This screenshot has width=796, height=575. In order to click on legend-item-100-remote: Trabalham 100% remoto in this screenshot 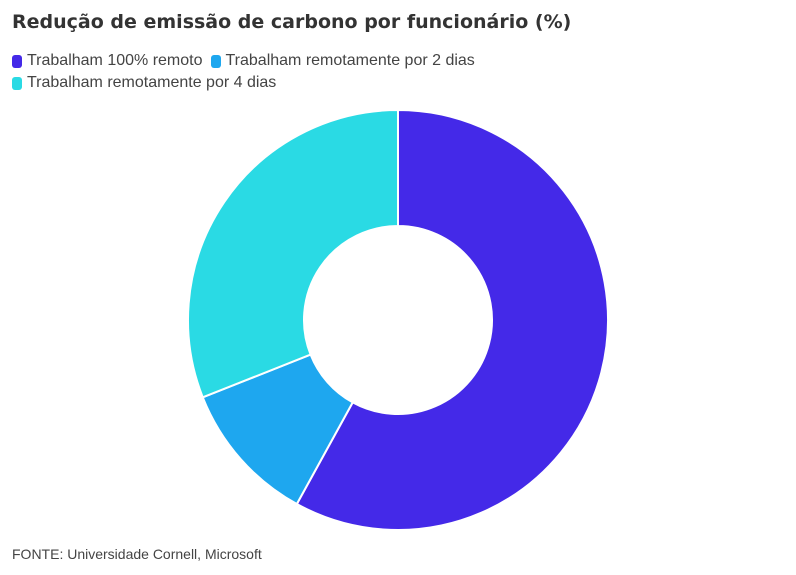, I will do `click(107, 61)`.